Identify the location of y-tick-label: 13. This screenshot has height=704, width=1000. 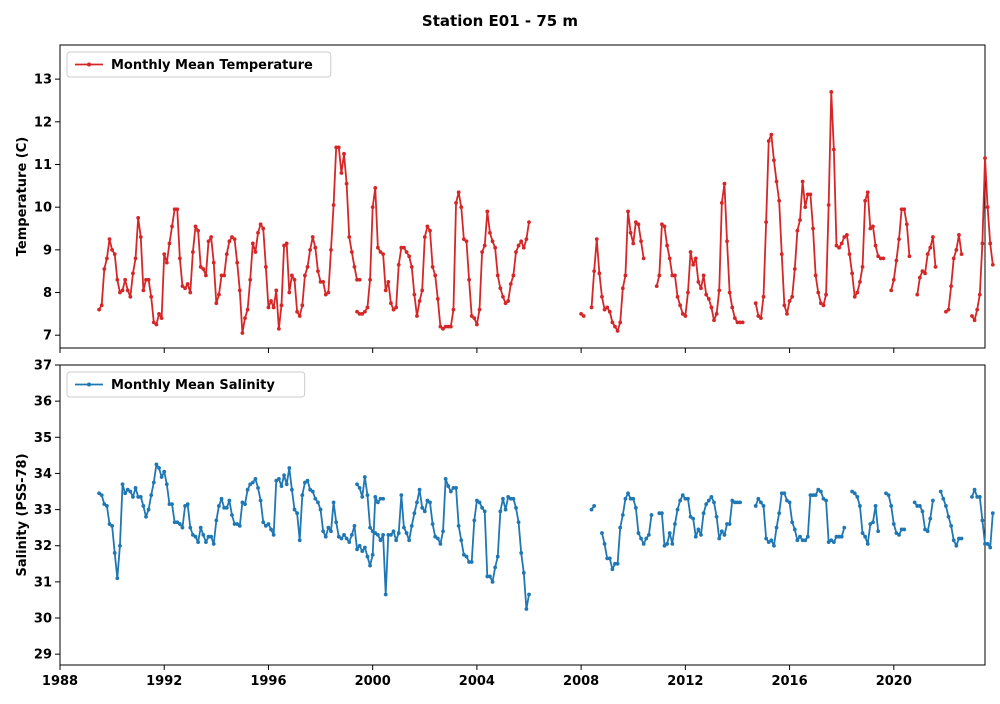
(43, 80).